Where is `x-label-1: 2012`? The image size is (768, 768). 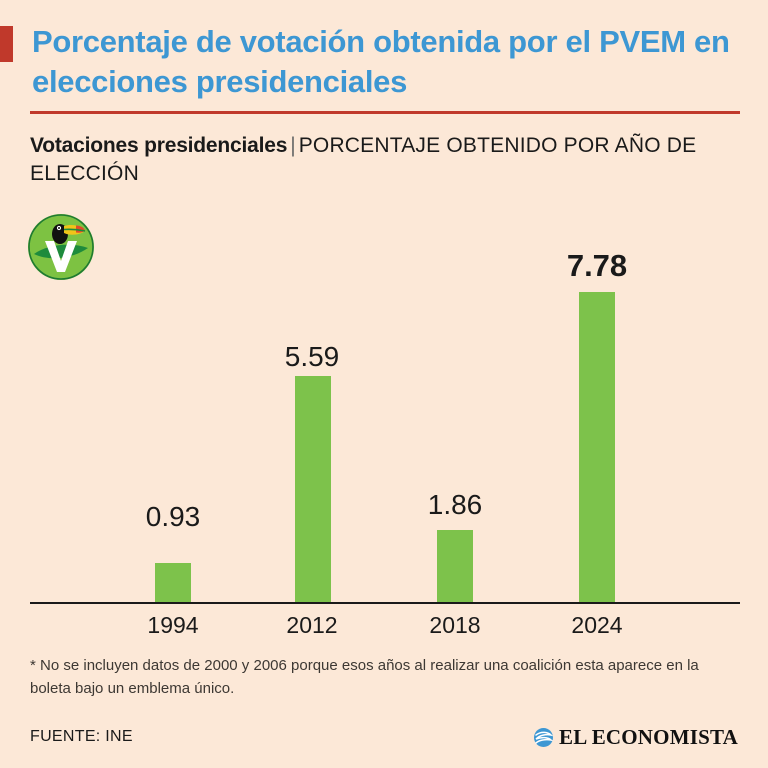 x-label-1: 2012 is located at coordinates (312, 625).